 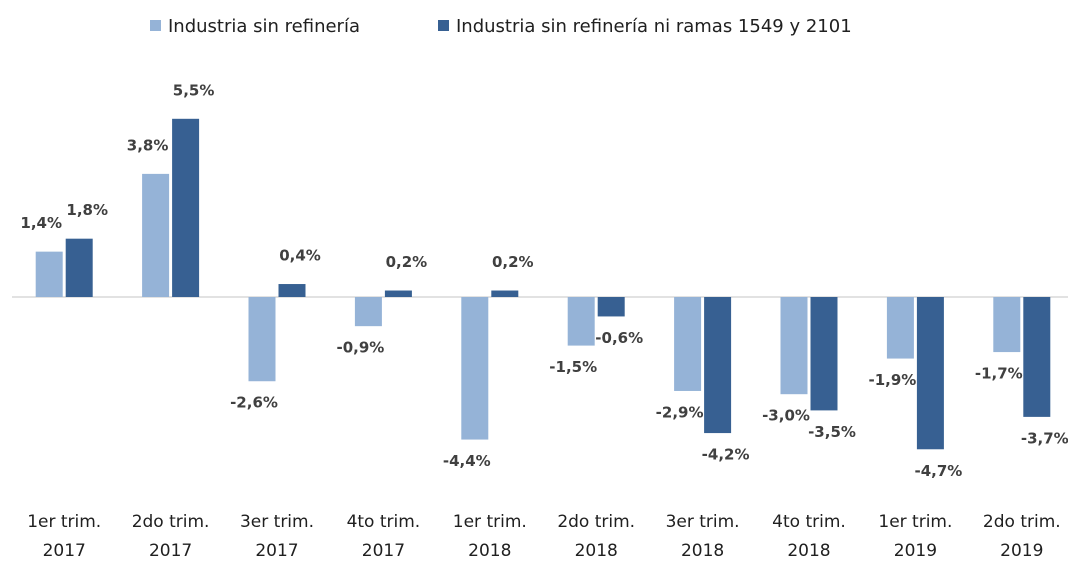 What do you see at coordinates (300, 256) in the screenshot?
I see `value-label: 0,4%` at bounding box center [300, 256].